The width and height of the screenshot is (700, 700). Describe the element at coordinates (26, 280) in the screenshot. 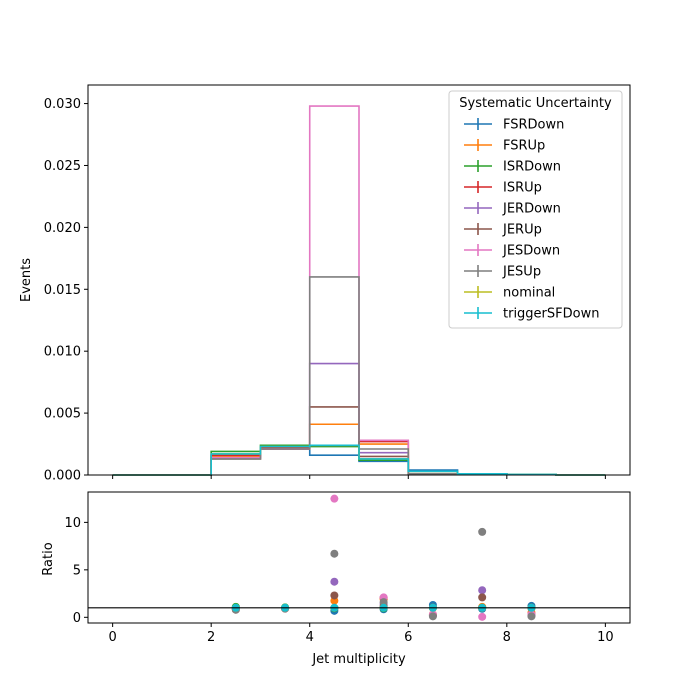

I see `main-y-axis-label: Events` at that location.